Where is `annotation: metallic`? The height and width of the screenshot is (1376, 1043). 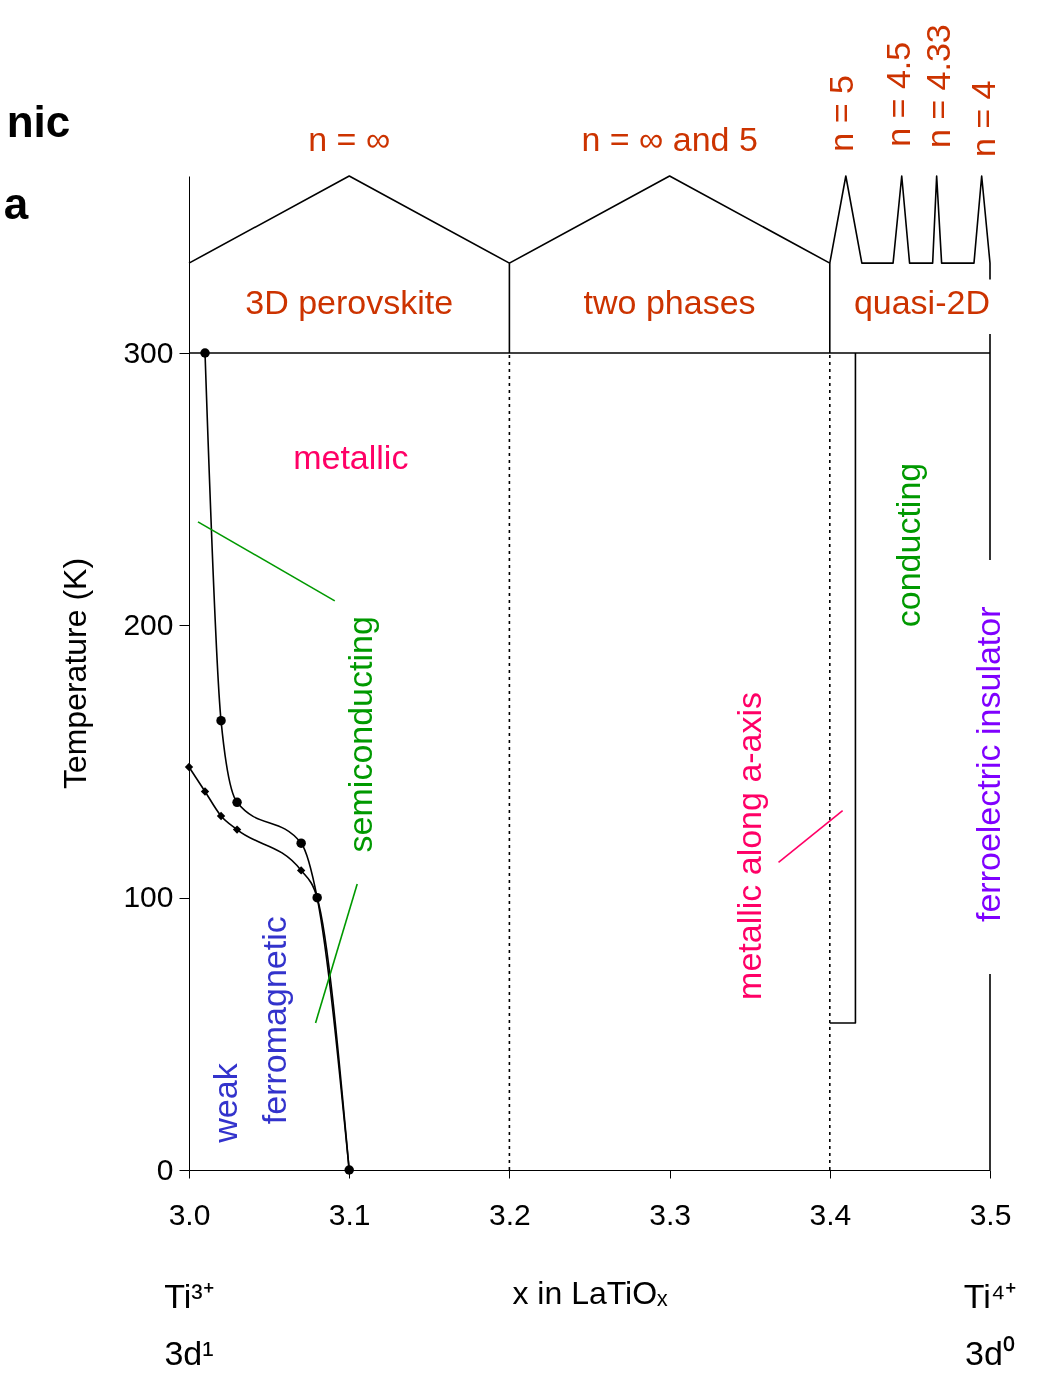 annotation: metallic is located at coordinates (351, 457).